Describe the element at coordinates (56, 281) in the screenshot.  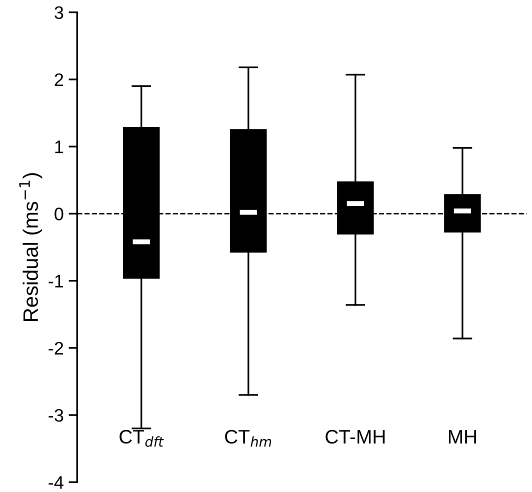
I see `y-tick-label: -1` at that location.